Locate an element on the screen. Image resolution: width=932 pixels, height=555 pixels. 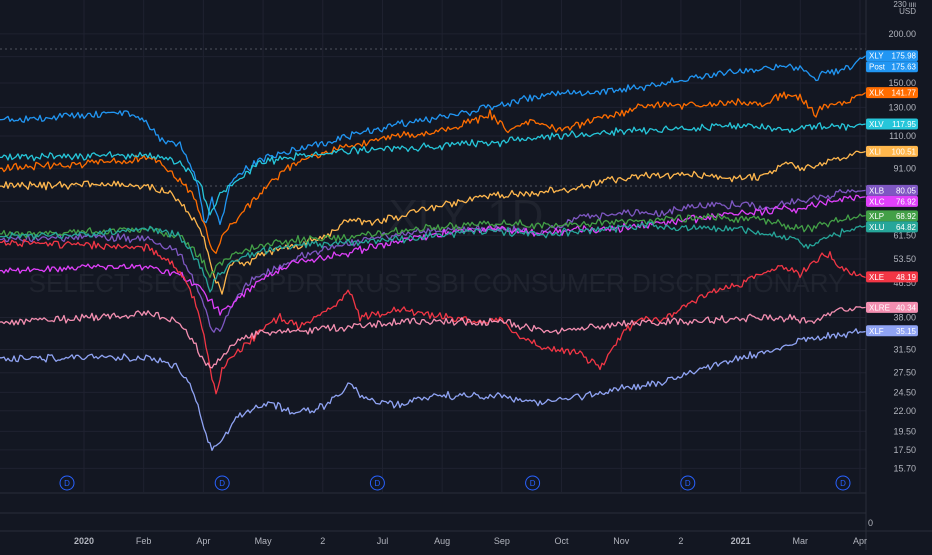
price-axis-unit-1: 230 ιιιι is located at coordinates (904, 4).